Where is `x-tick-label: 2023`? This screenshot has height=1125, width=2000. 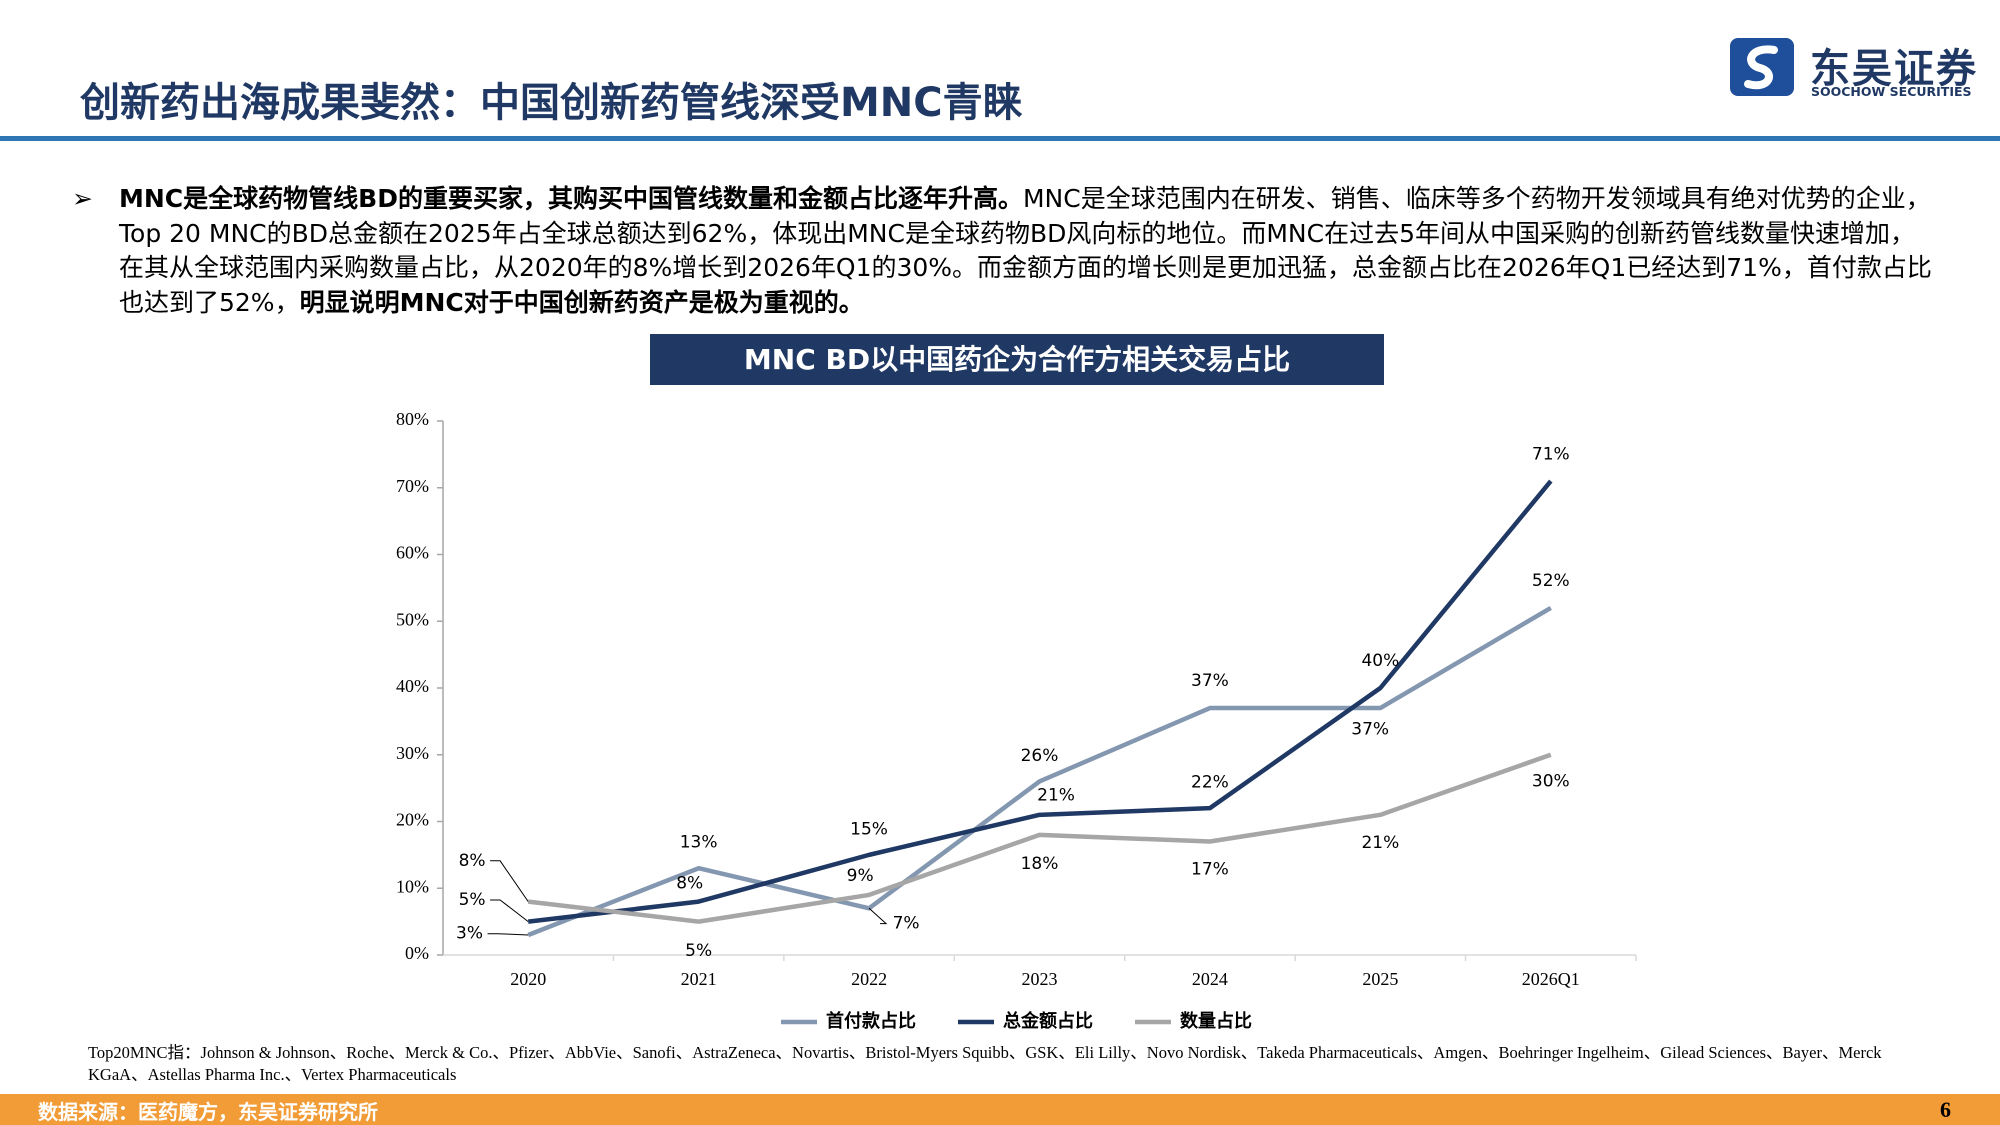
x-tick-label: 2023 is located at coordinates (1040, 979).